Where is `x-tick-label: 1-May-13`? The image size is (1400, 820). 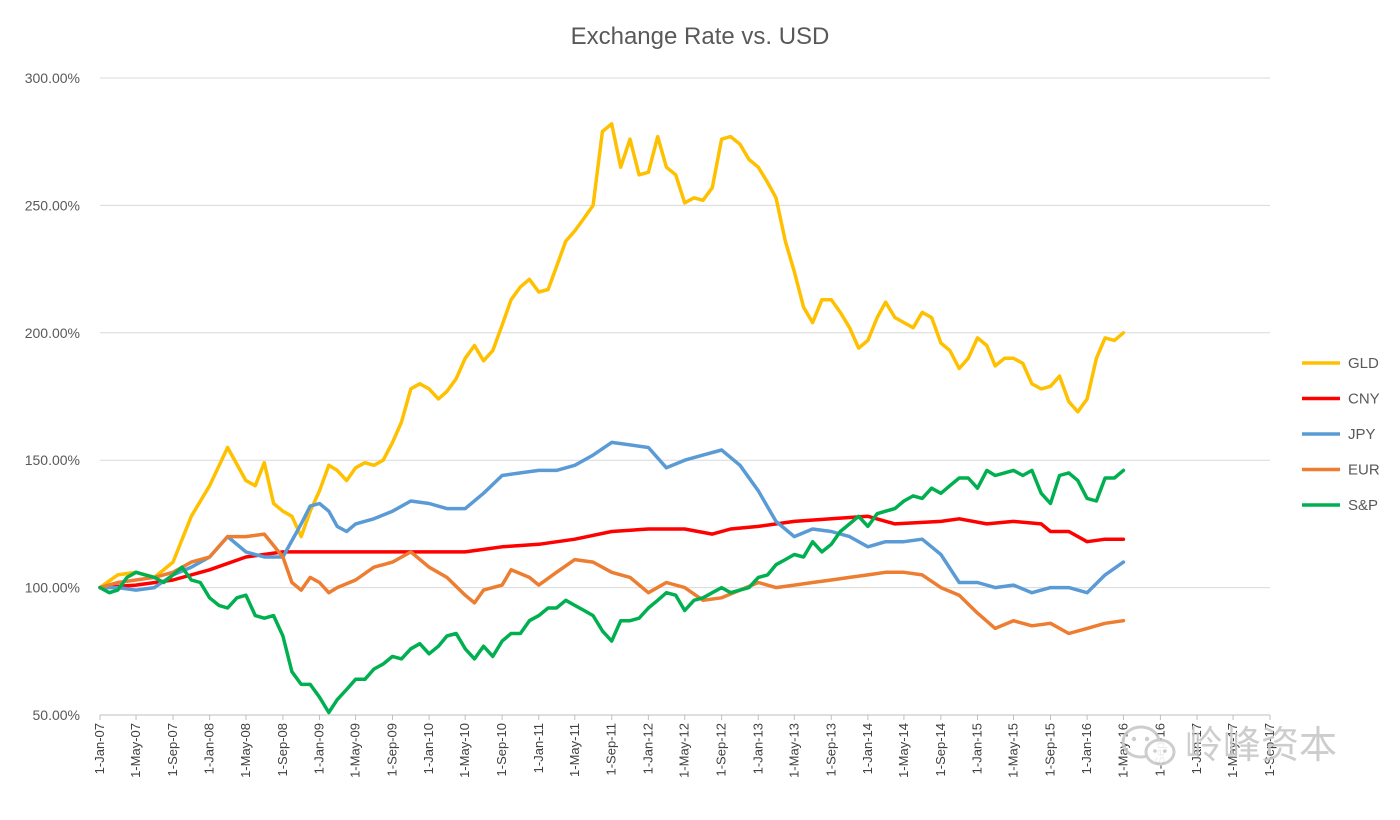 x-tick-label: 1-May-13 is located at coordinates (793, 750).